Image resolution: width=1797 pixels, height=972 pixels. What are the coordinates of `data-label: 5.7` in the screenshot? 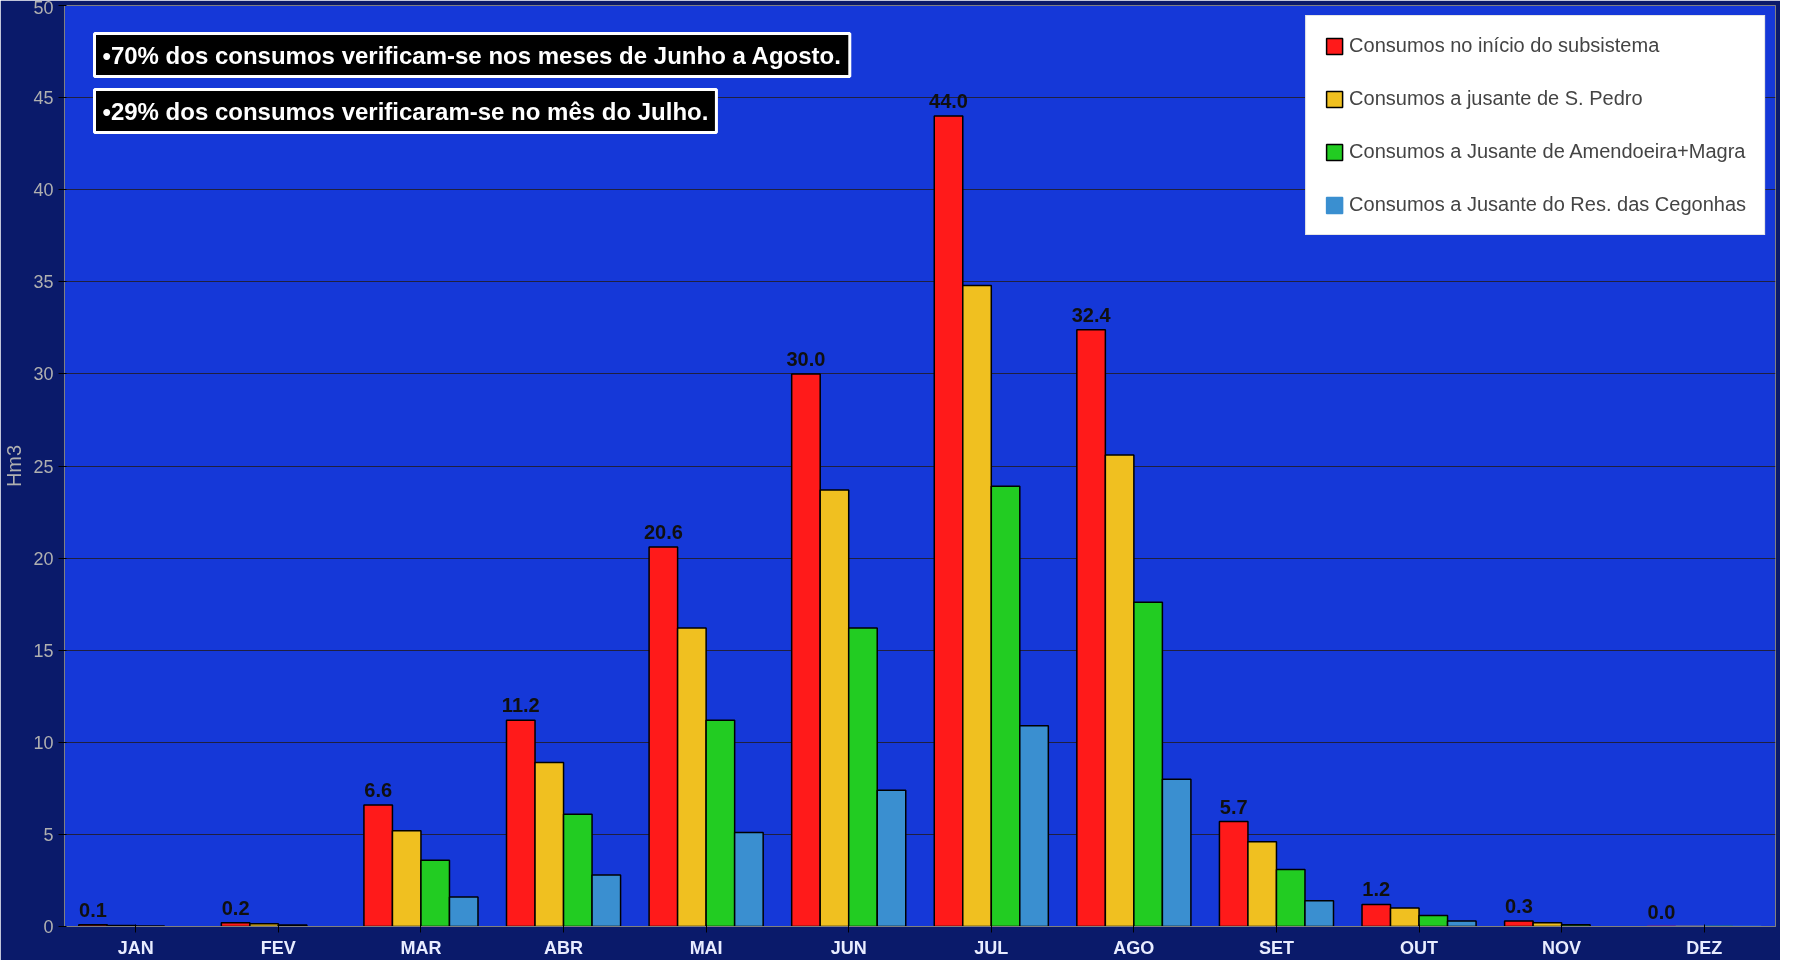 It's located at (1233, 806).